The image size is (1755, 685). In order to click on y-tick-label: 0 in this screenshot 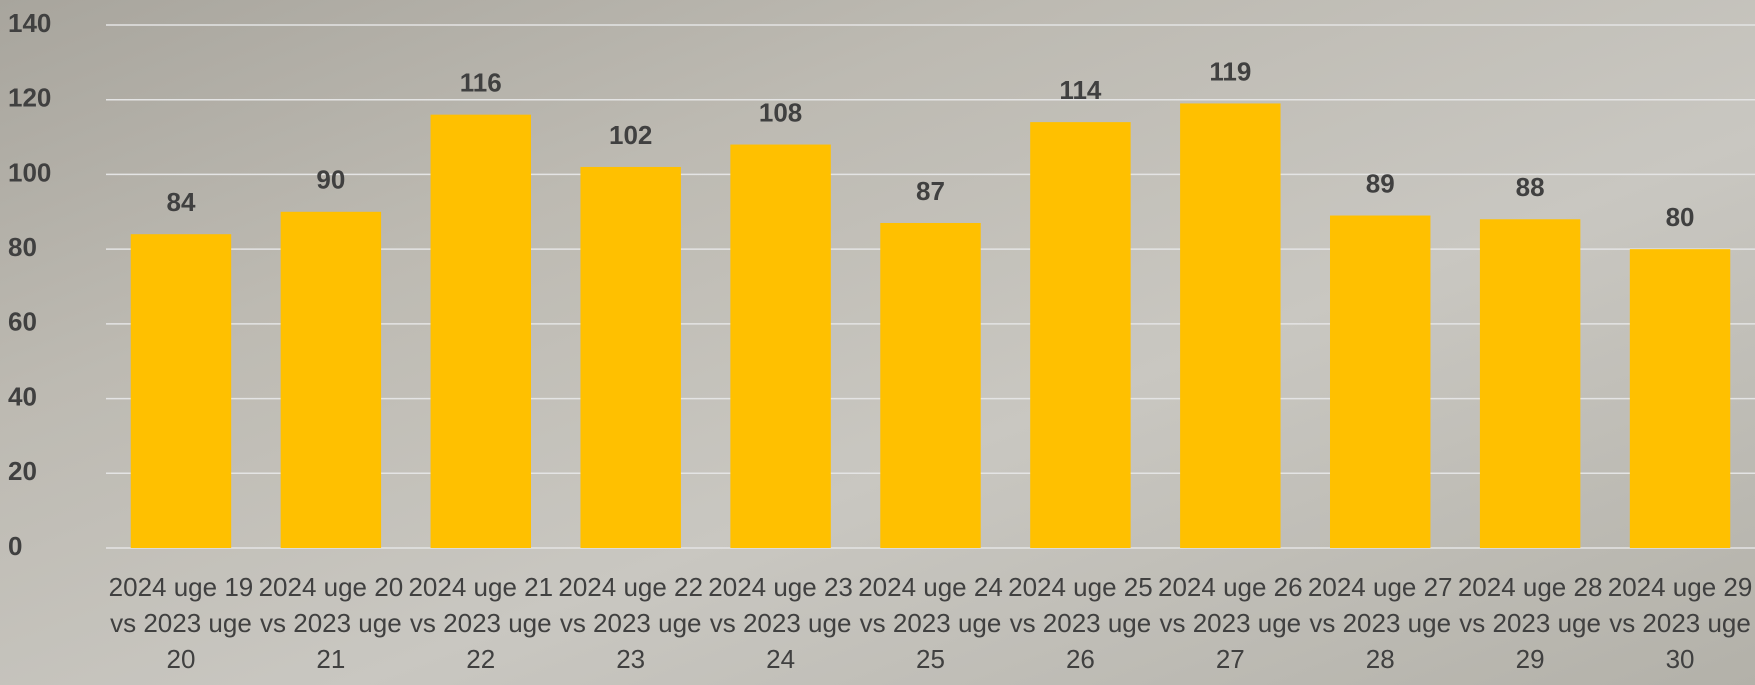, I will do `click(15, 546)`.